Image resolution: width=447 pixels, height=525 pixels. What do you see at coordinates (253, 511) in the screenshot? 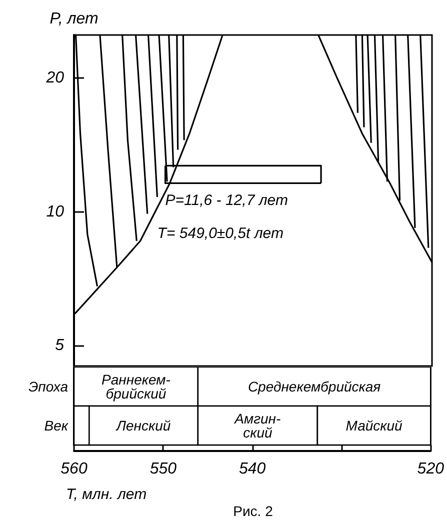
I see `text: Рис. 2` at bounding box center [253, 511].